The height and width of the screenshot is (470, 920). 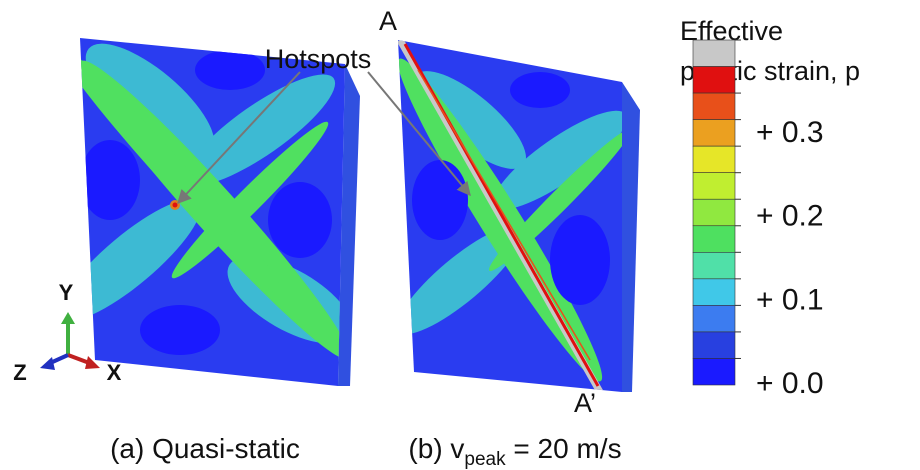 I want to click on colorbar: + 0.3 + 0.2 + 0.1 + 0.0, so click(x=758, y=219).